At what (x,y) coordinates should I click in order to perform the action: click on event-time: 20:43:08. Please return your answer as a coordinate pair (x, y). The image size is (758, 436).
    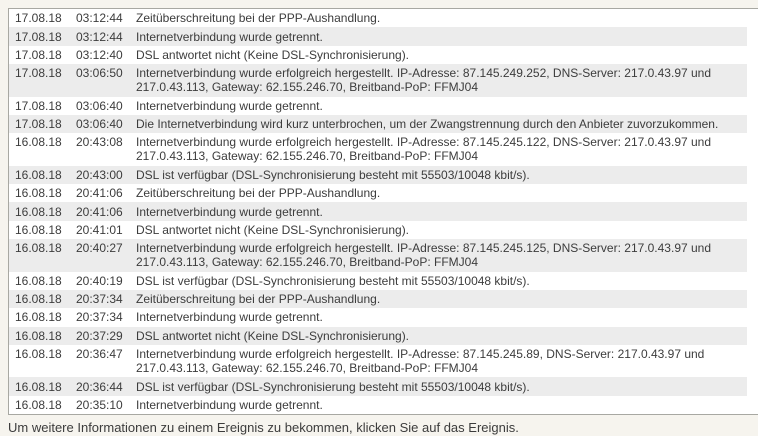
    Looking at the image, I should click on (99, 142).